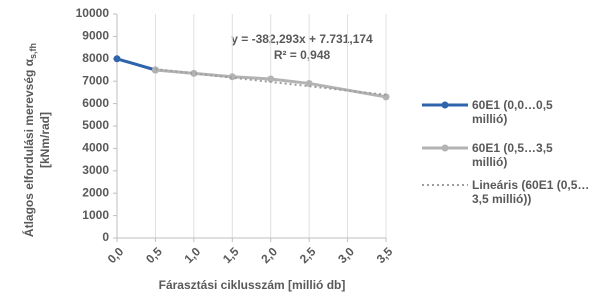 This screenshot has height=307, width=600. What do you see at coordinates (512, 155) in the screenshot?
I see `legend-label: 60E1 (0,5…3,5 millió)` at bounding box center [512, 155].